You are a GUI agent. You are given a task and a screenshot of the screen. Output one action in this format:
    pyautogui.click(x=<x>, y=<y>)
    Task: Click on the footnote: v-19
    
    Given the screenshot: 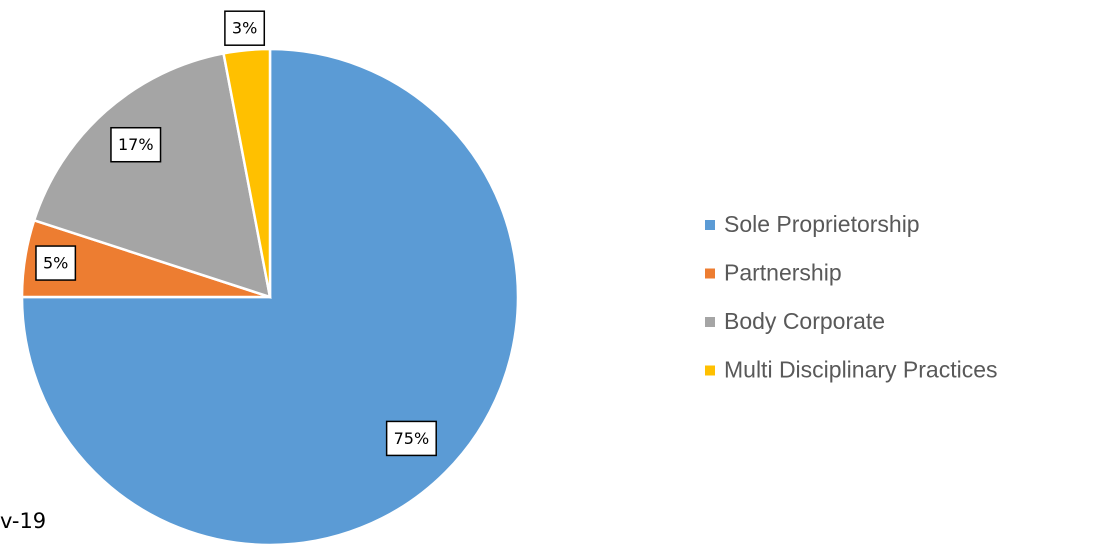 What is the action you would take?
    pyautogui.click(x=23, y=521)
    